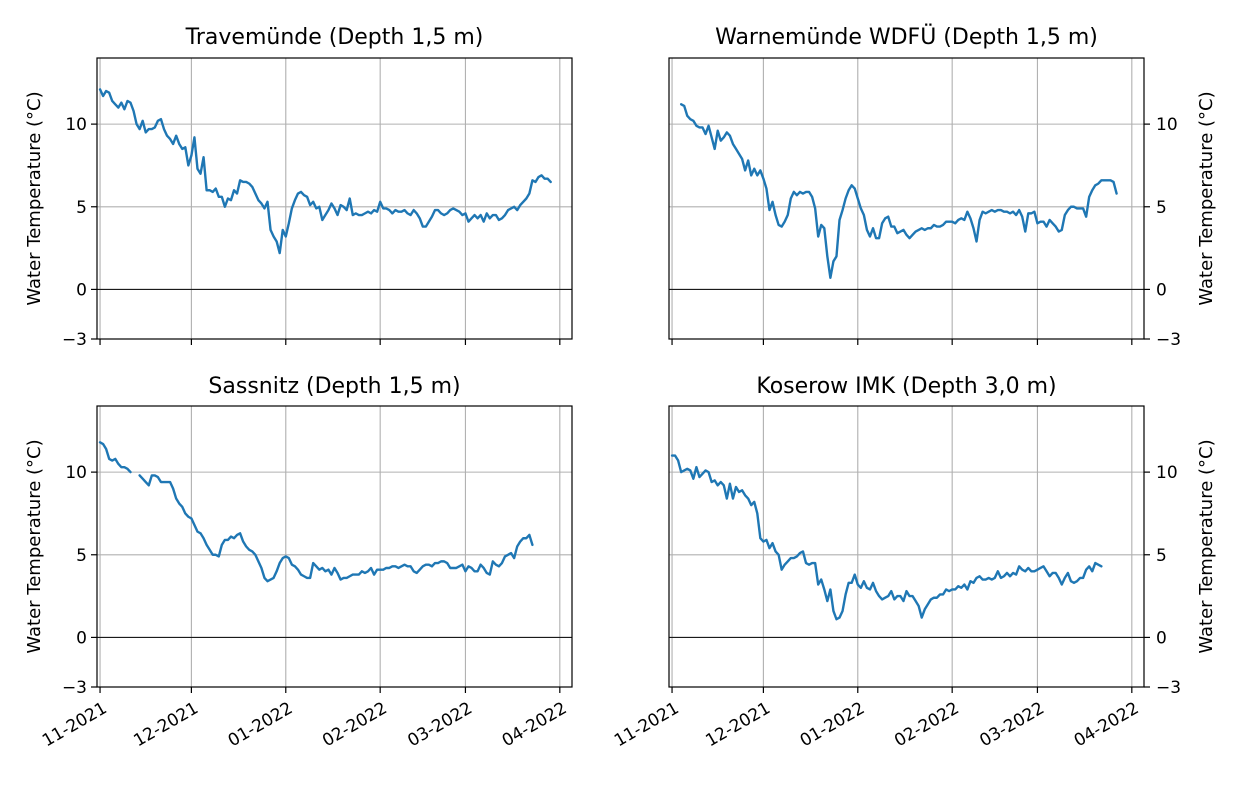 The height and width of the screenshot is (789, 1240). I want to click on panel-title: Warnemünde WDFÜ (Depth 1,5 m), so click(906, 37).